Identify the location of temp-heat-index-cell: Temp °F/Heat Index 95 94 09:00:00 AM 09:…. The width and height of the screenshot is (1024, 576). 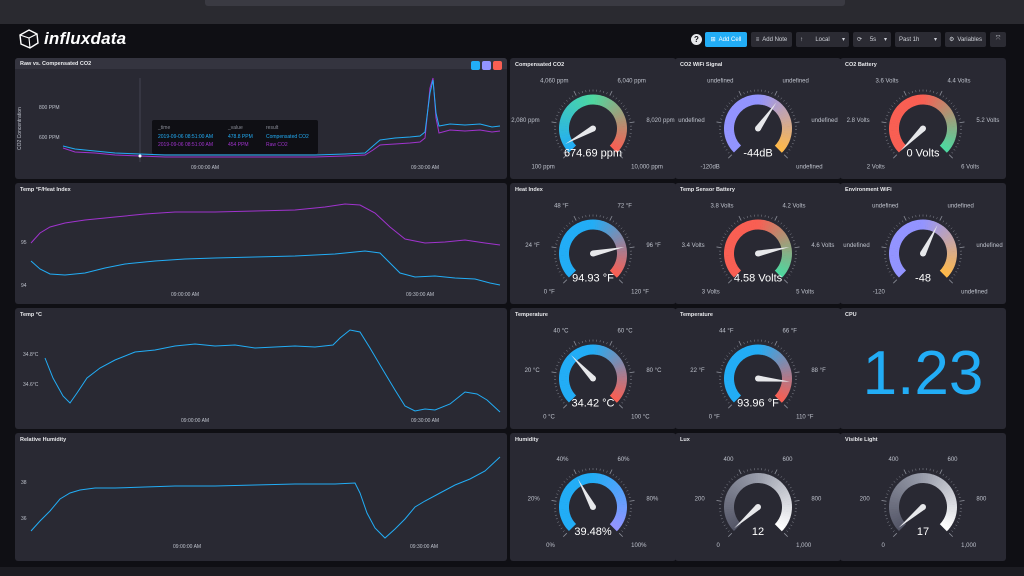
(261, 243).